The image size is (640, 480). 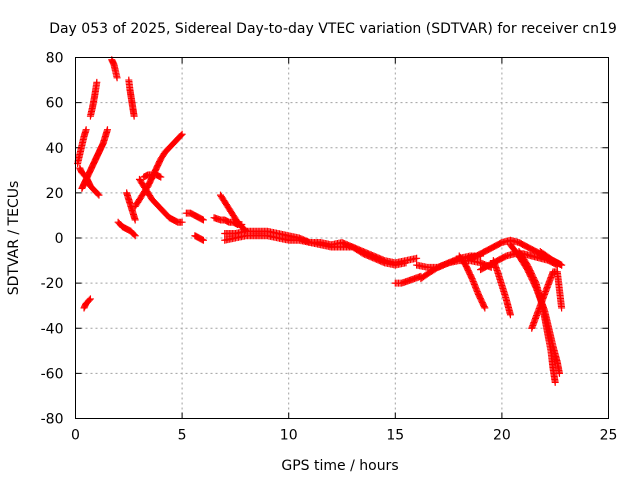 What do you see at coordinates (547, 300) in the screenshot?
I see `series-arc28` at bounding box center [547, 300].